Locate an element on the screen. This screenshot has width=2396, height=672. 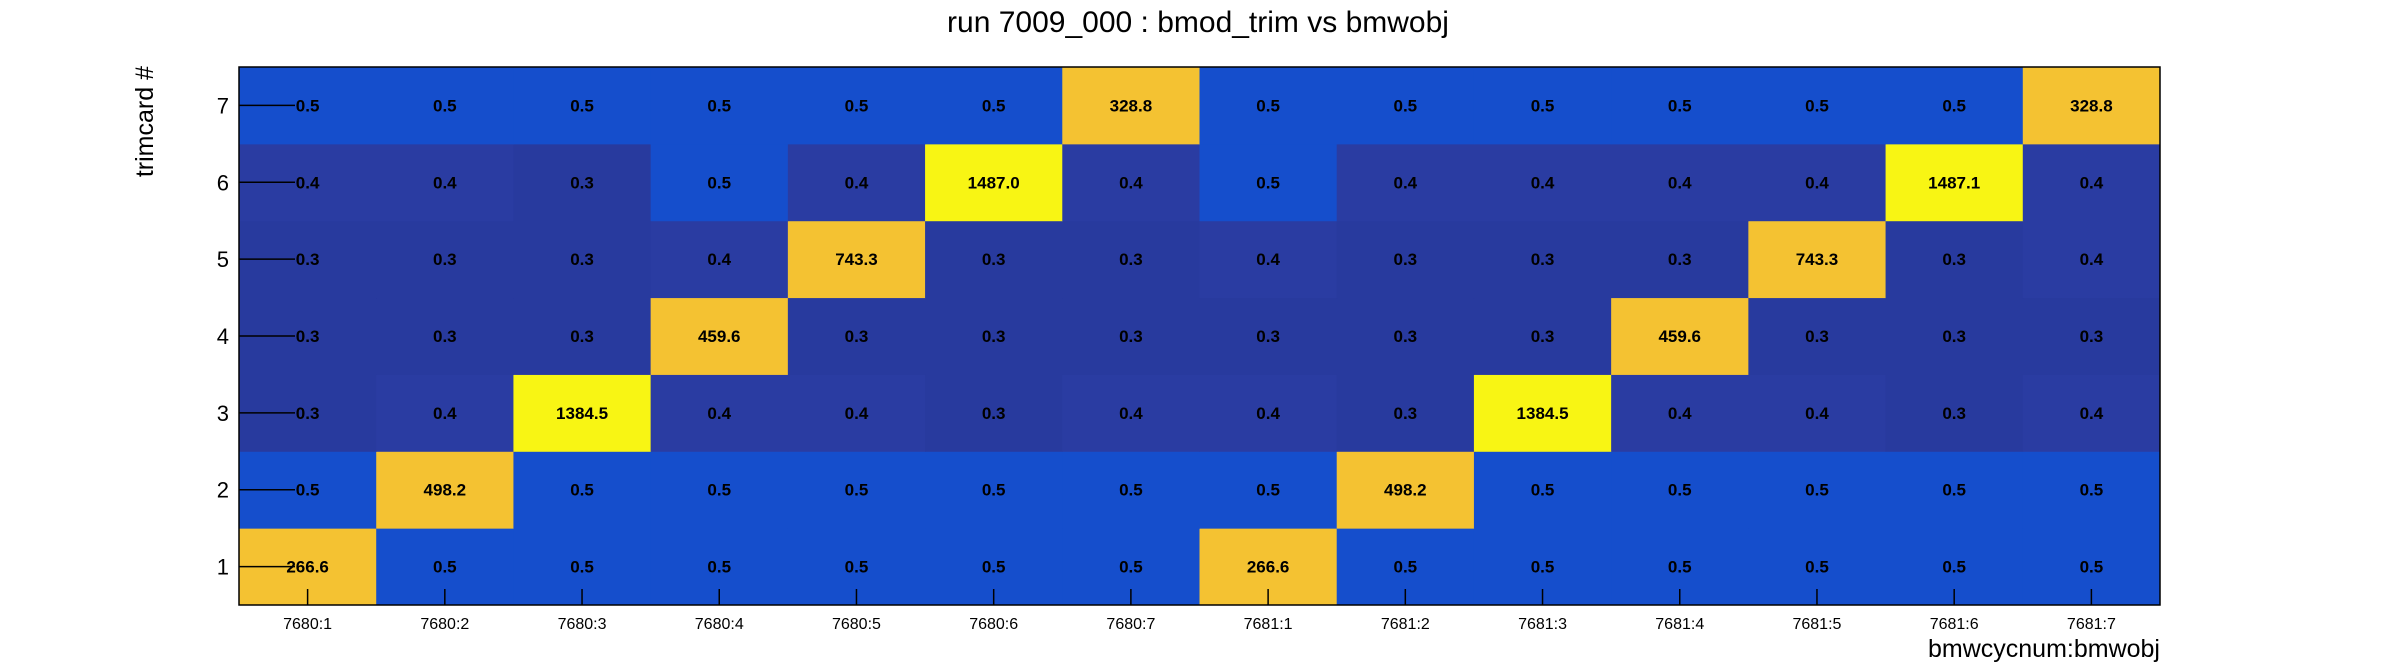
cell-value-label: 266.6 is located at coordinates (307, 567).